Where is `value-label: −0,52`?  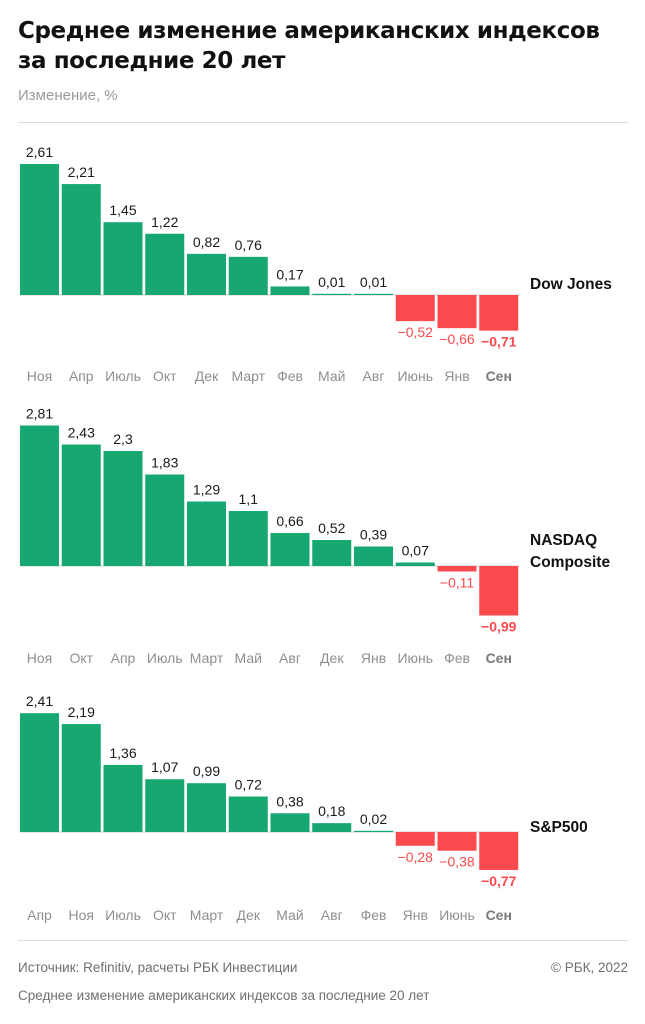
value-label: −0,52 is located at coordinates (416, 332).